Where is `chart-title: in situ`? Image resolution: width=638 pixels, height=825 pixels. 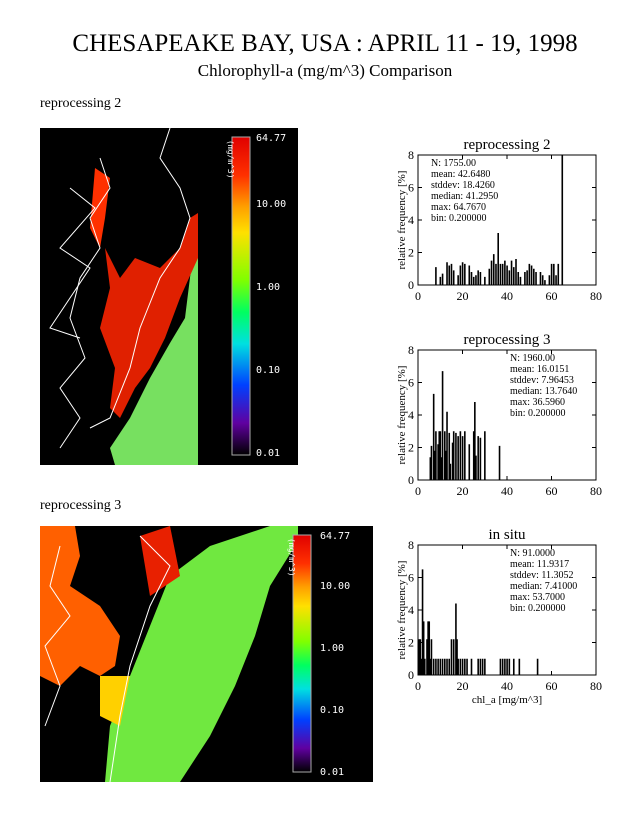
chart-title: in situ is located at coordinates (507, 535).